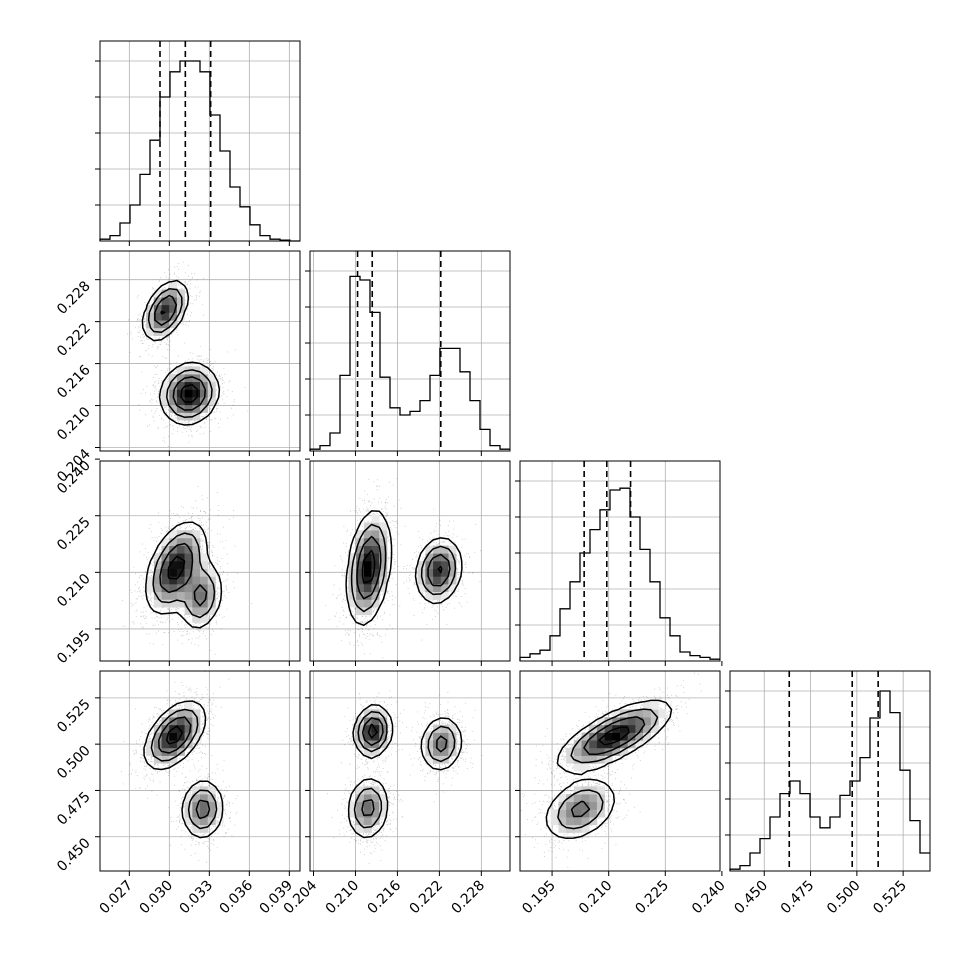  I want to click on y-tick-label: 0.210, so click(74, 591).